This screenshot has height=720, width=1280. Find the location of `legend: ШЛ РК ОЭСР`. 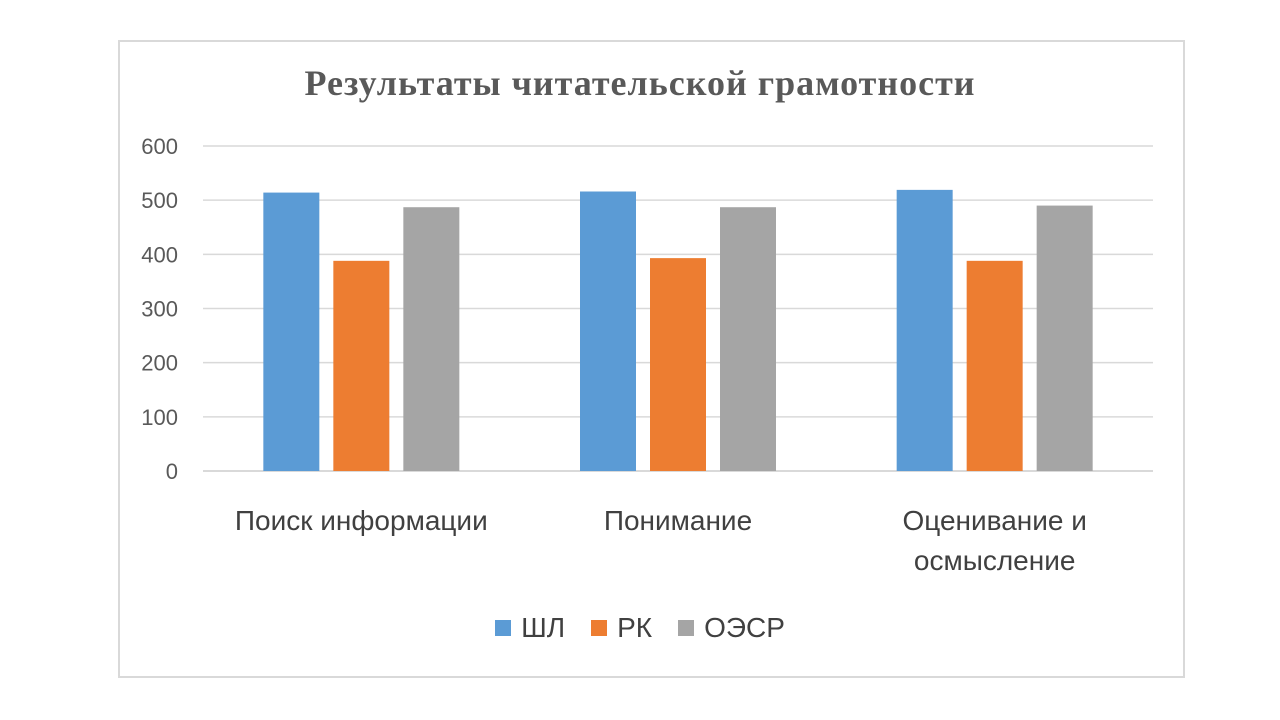

legend: ШЛ РК ОЭСР is located at coordinates (640, 628).